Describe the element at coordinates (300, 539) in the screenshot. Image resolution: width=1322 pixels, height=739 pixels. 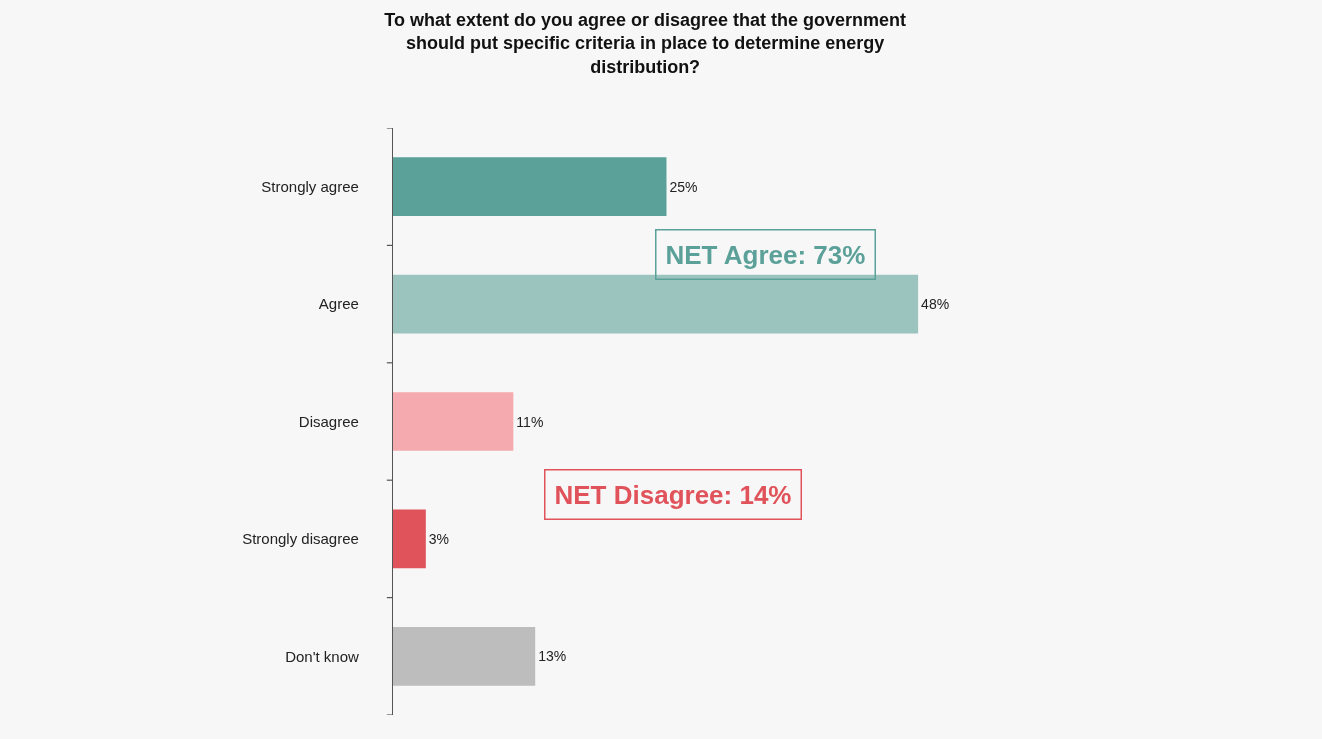
I see `y-tick-label: Strongly disagree` at that location.